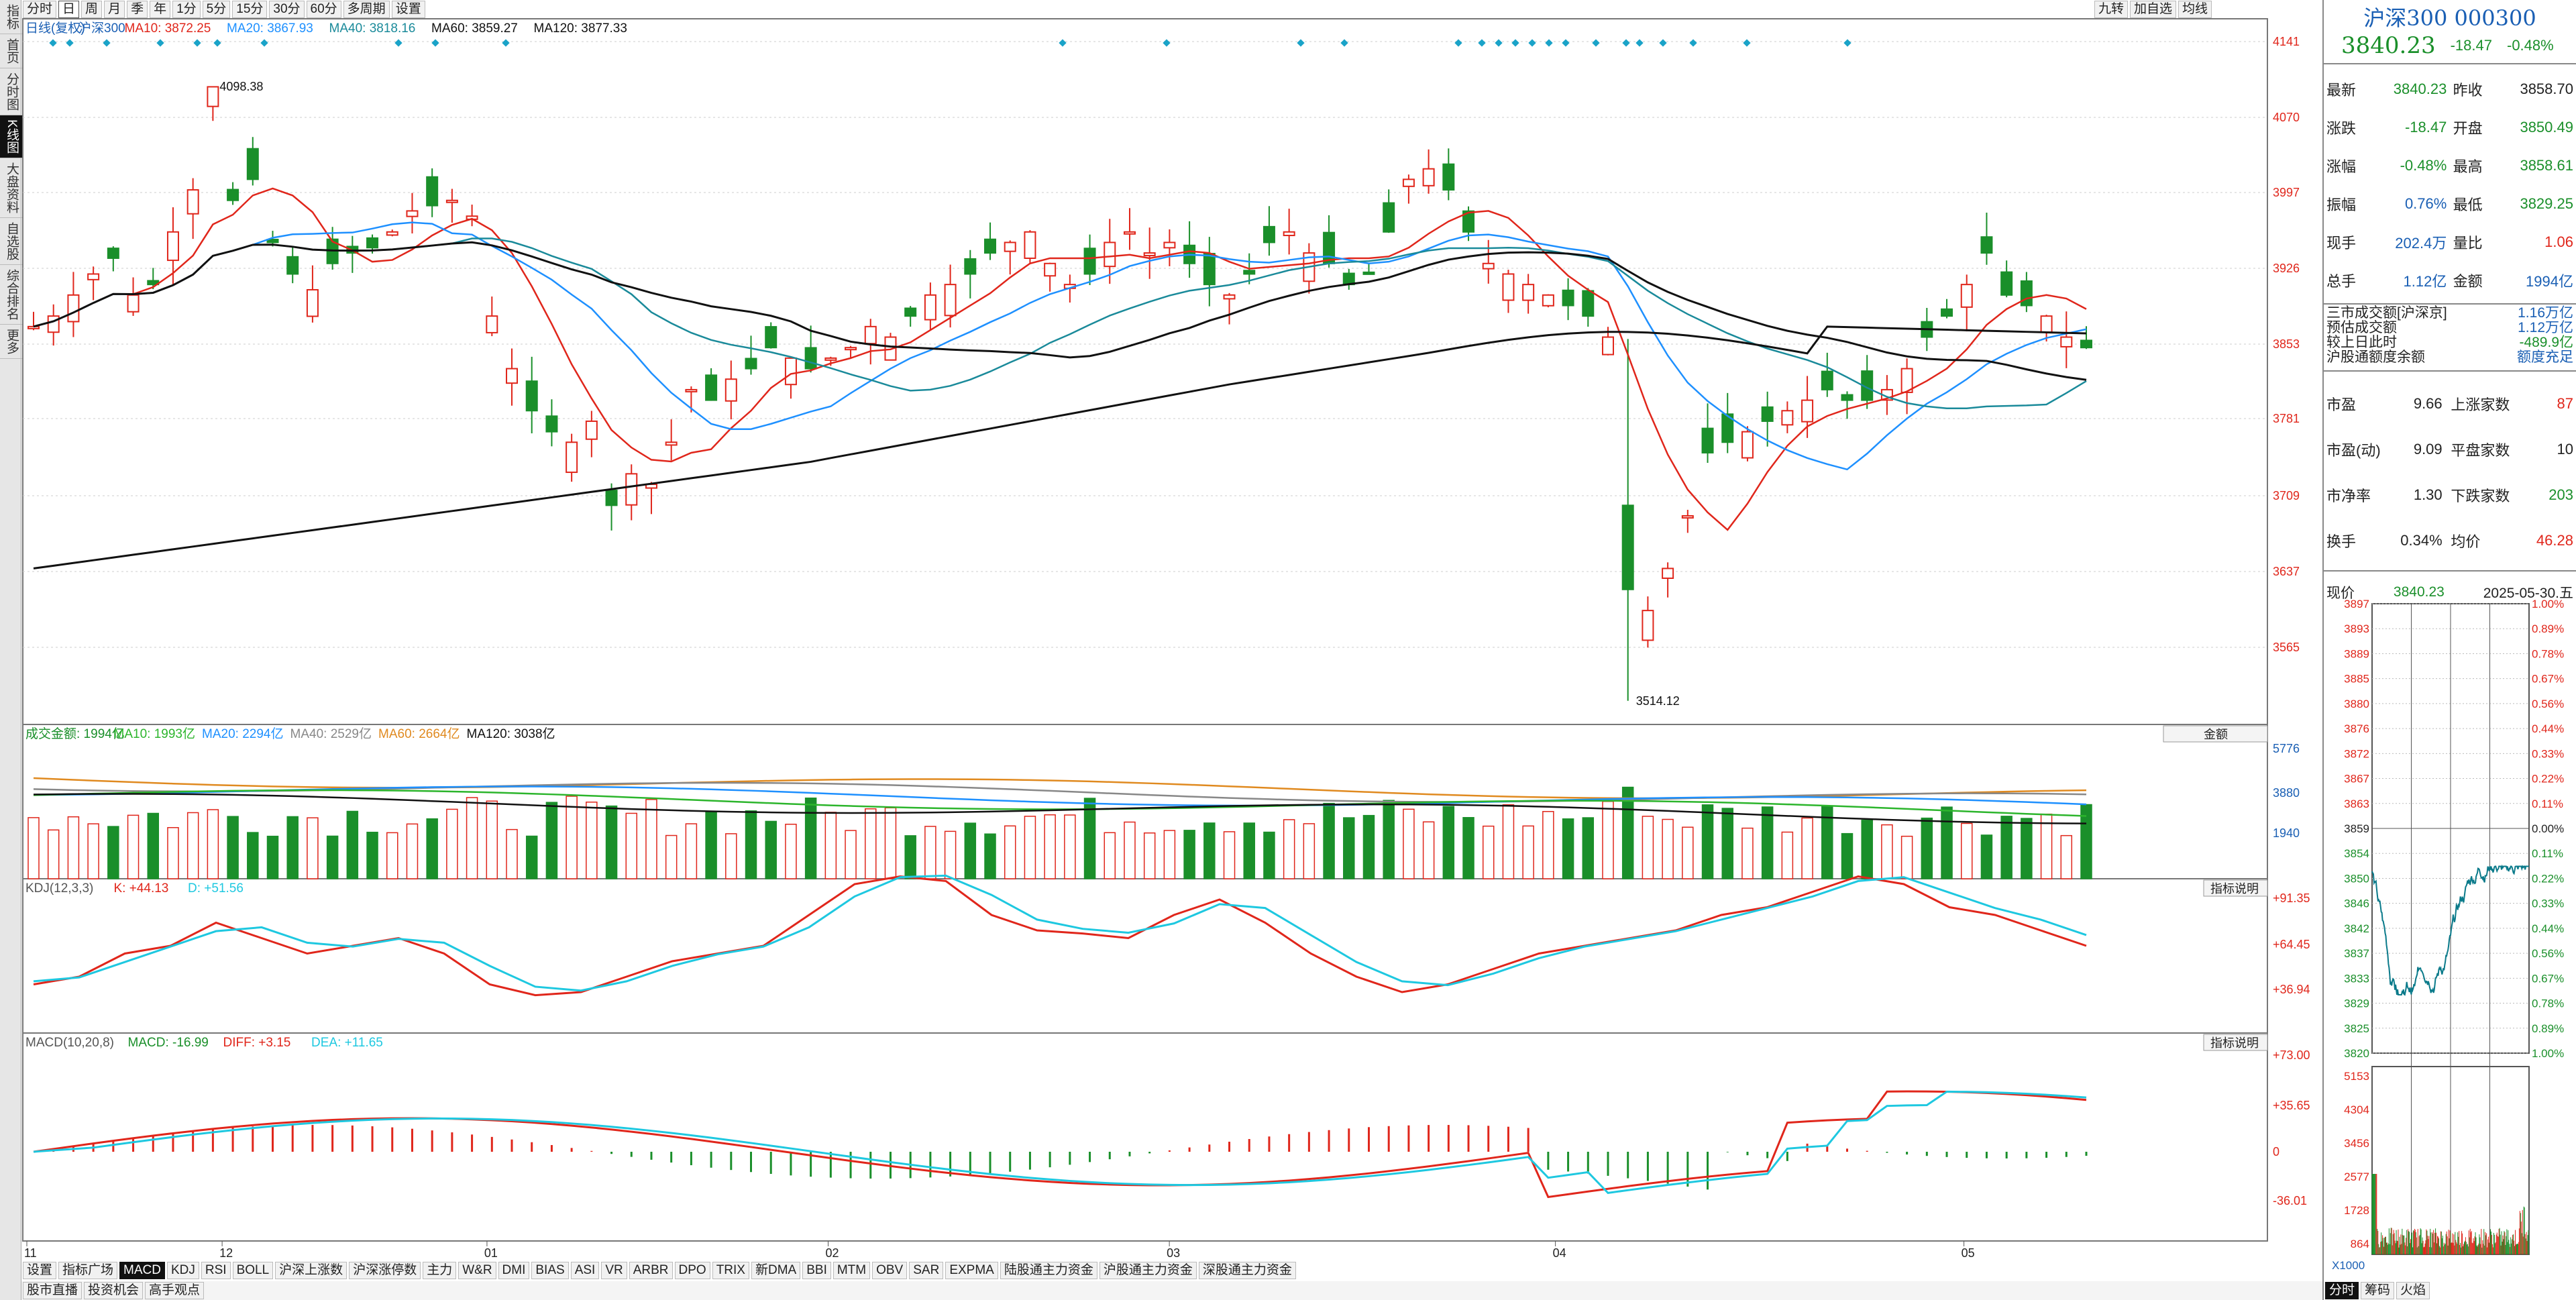 Image resolution: width=2576 pixels, height=1300 pixels. Describe the element at coordinates (2546, 89) in the screenshot. I see `quote-val: 3858.70` at that location.